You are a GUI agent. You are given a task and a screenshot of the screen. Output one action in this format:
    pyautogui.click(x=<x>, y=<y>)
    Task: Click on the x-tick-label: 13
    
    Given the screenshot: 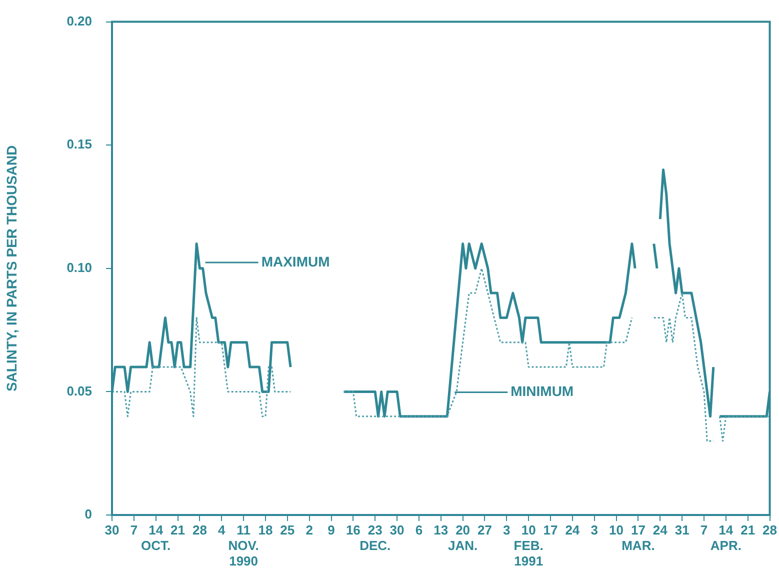 What is the action you would take?
    pyautogui.click(x=441, y=530)
    